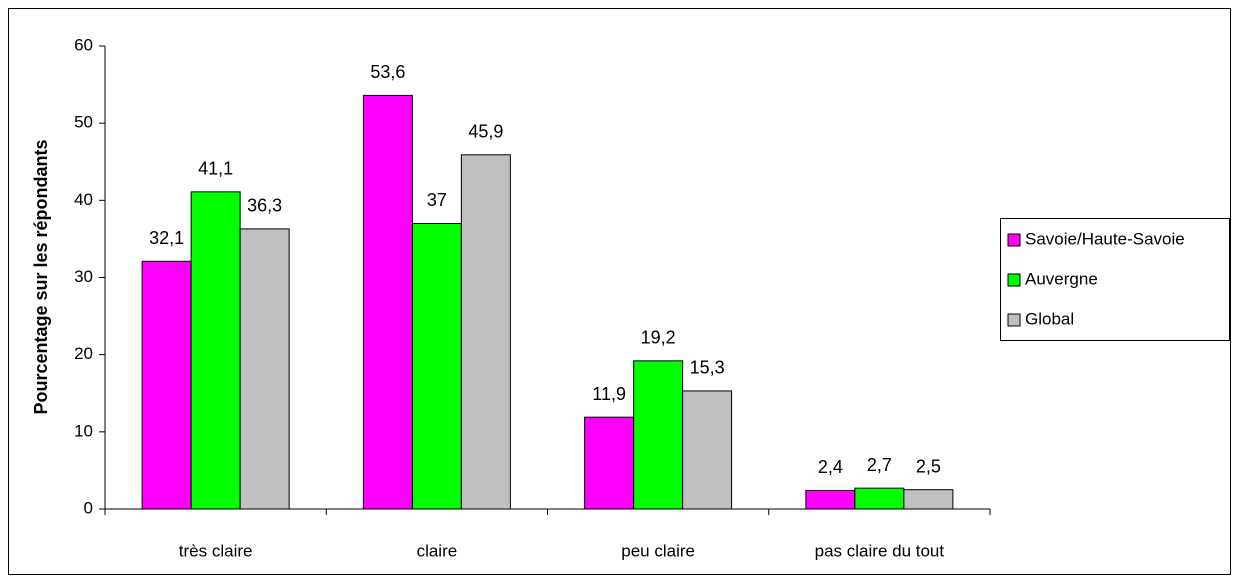 Image resolution: width=1239 pixels, height=583 pixels. I want to click on data-label: 2,4, so click(830, 467).